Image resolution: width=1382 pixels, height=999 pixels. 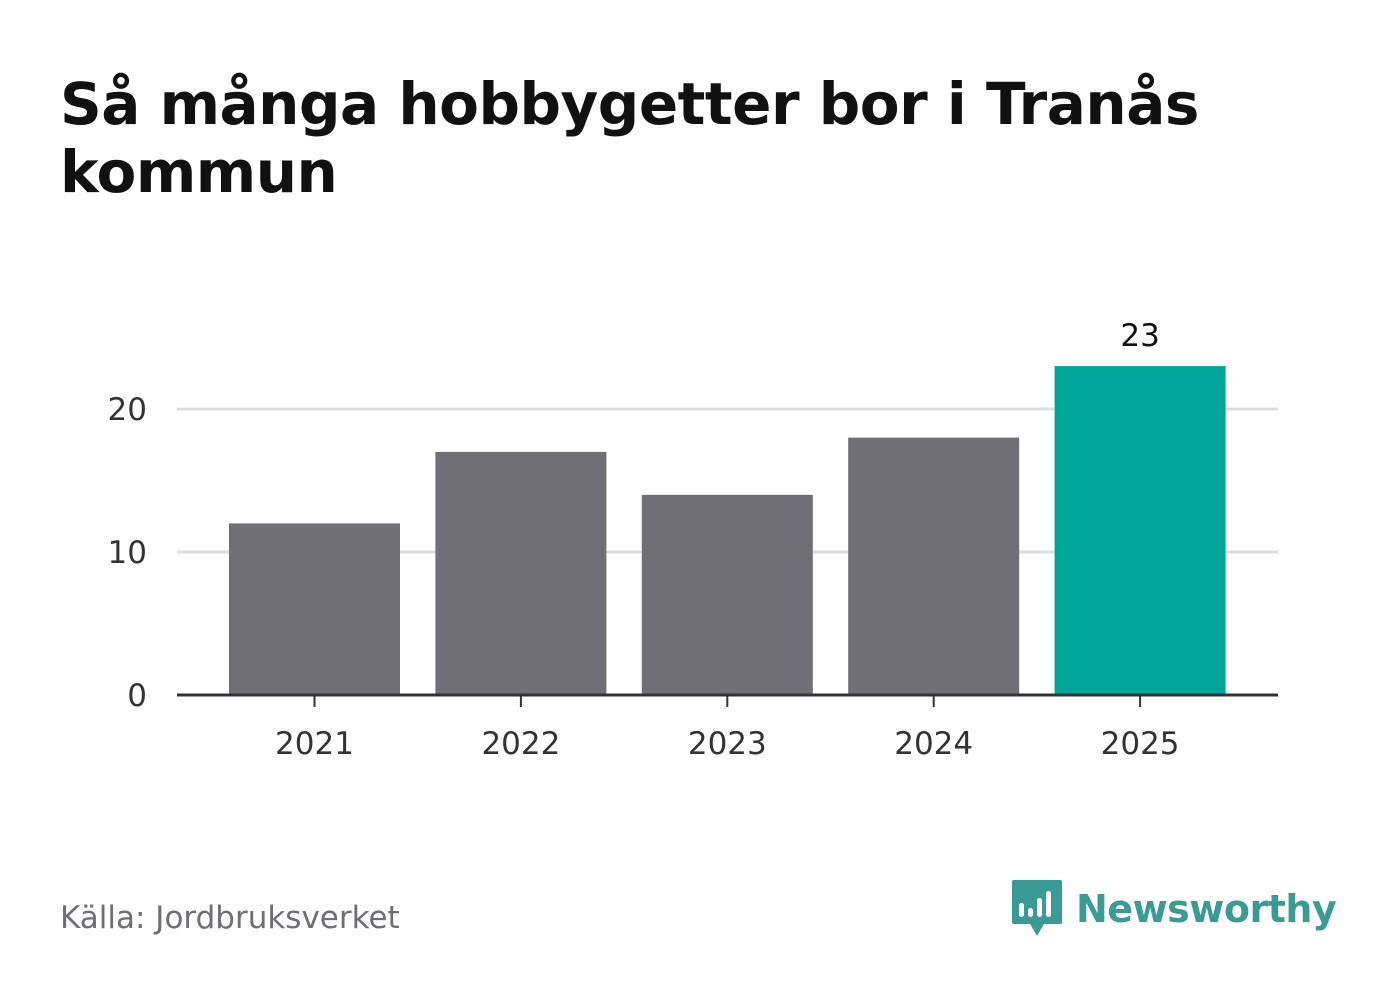 I want to click on y-tick-label: 0, so click(x=137, y=696).